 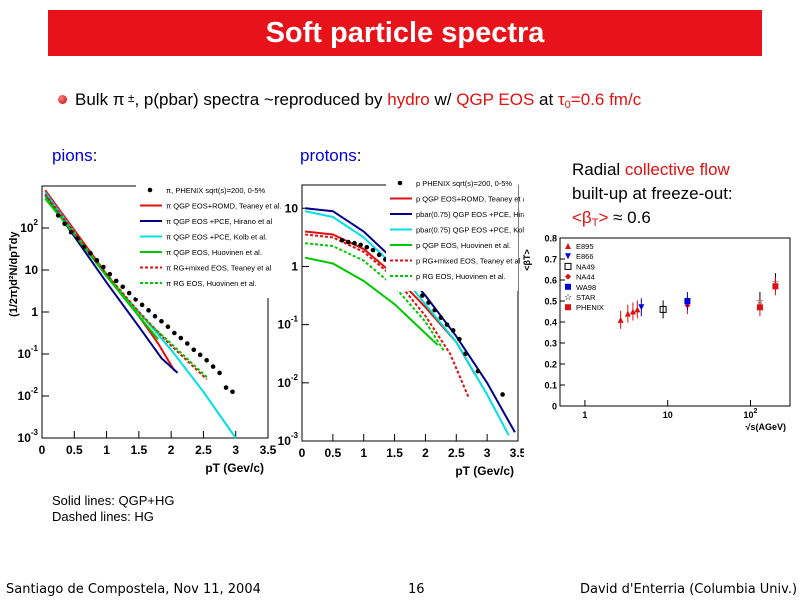 I want to click on legend-entry: π QGP EOS +PCE, Hirano et al, so click(x=219, y=221).